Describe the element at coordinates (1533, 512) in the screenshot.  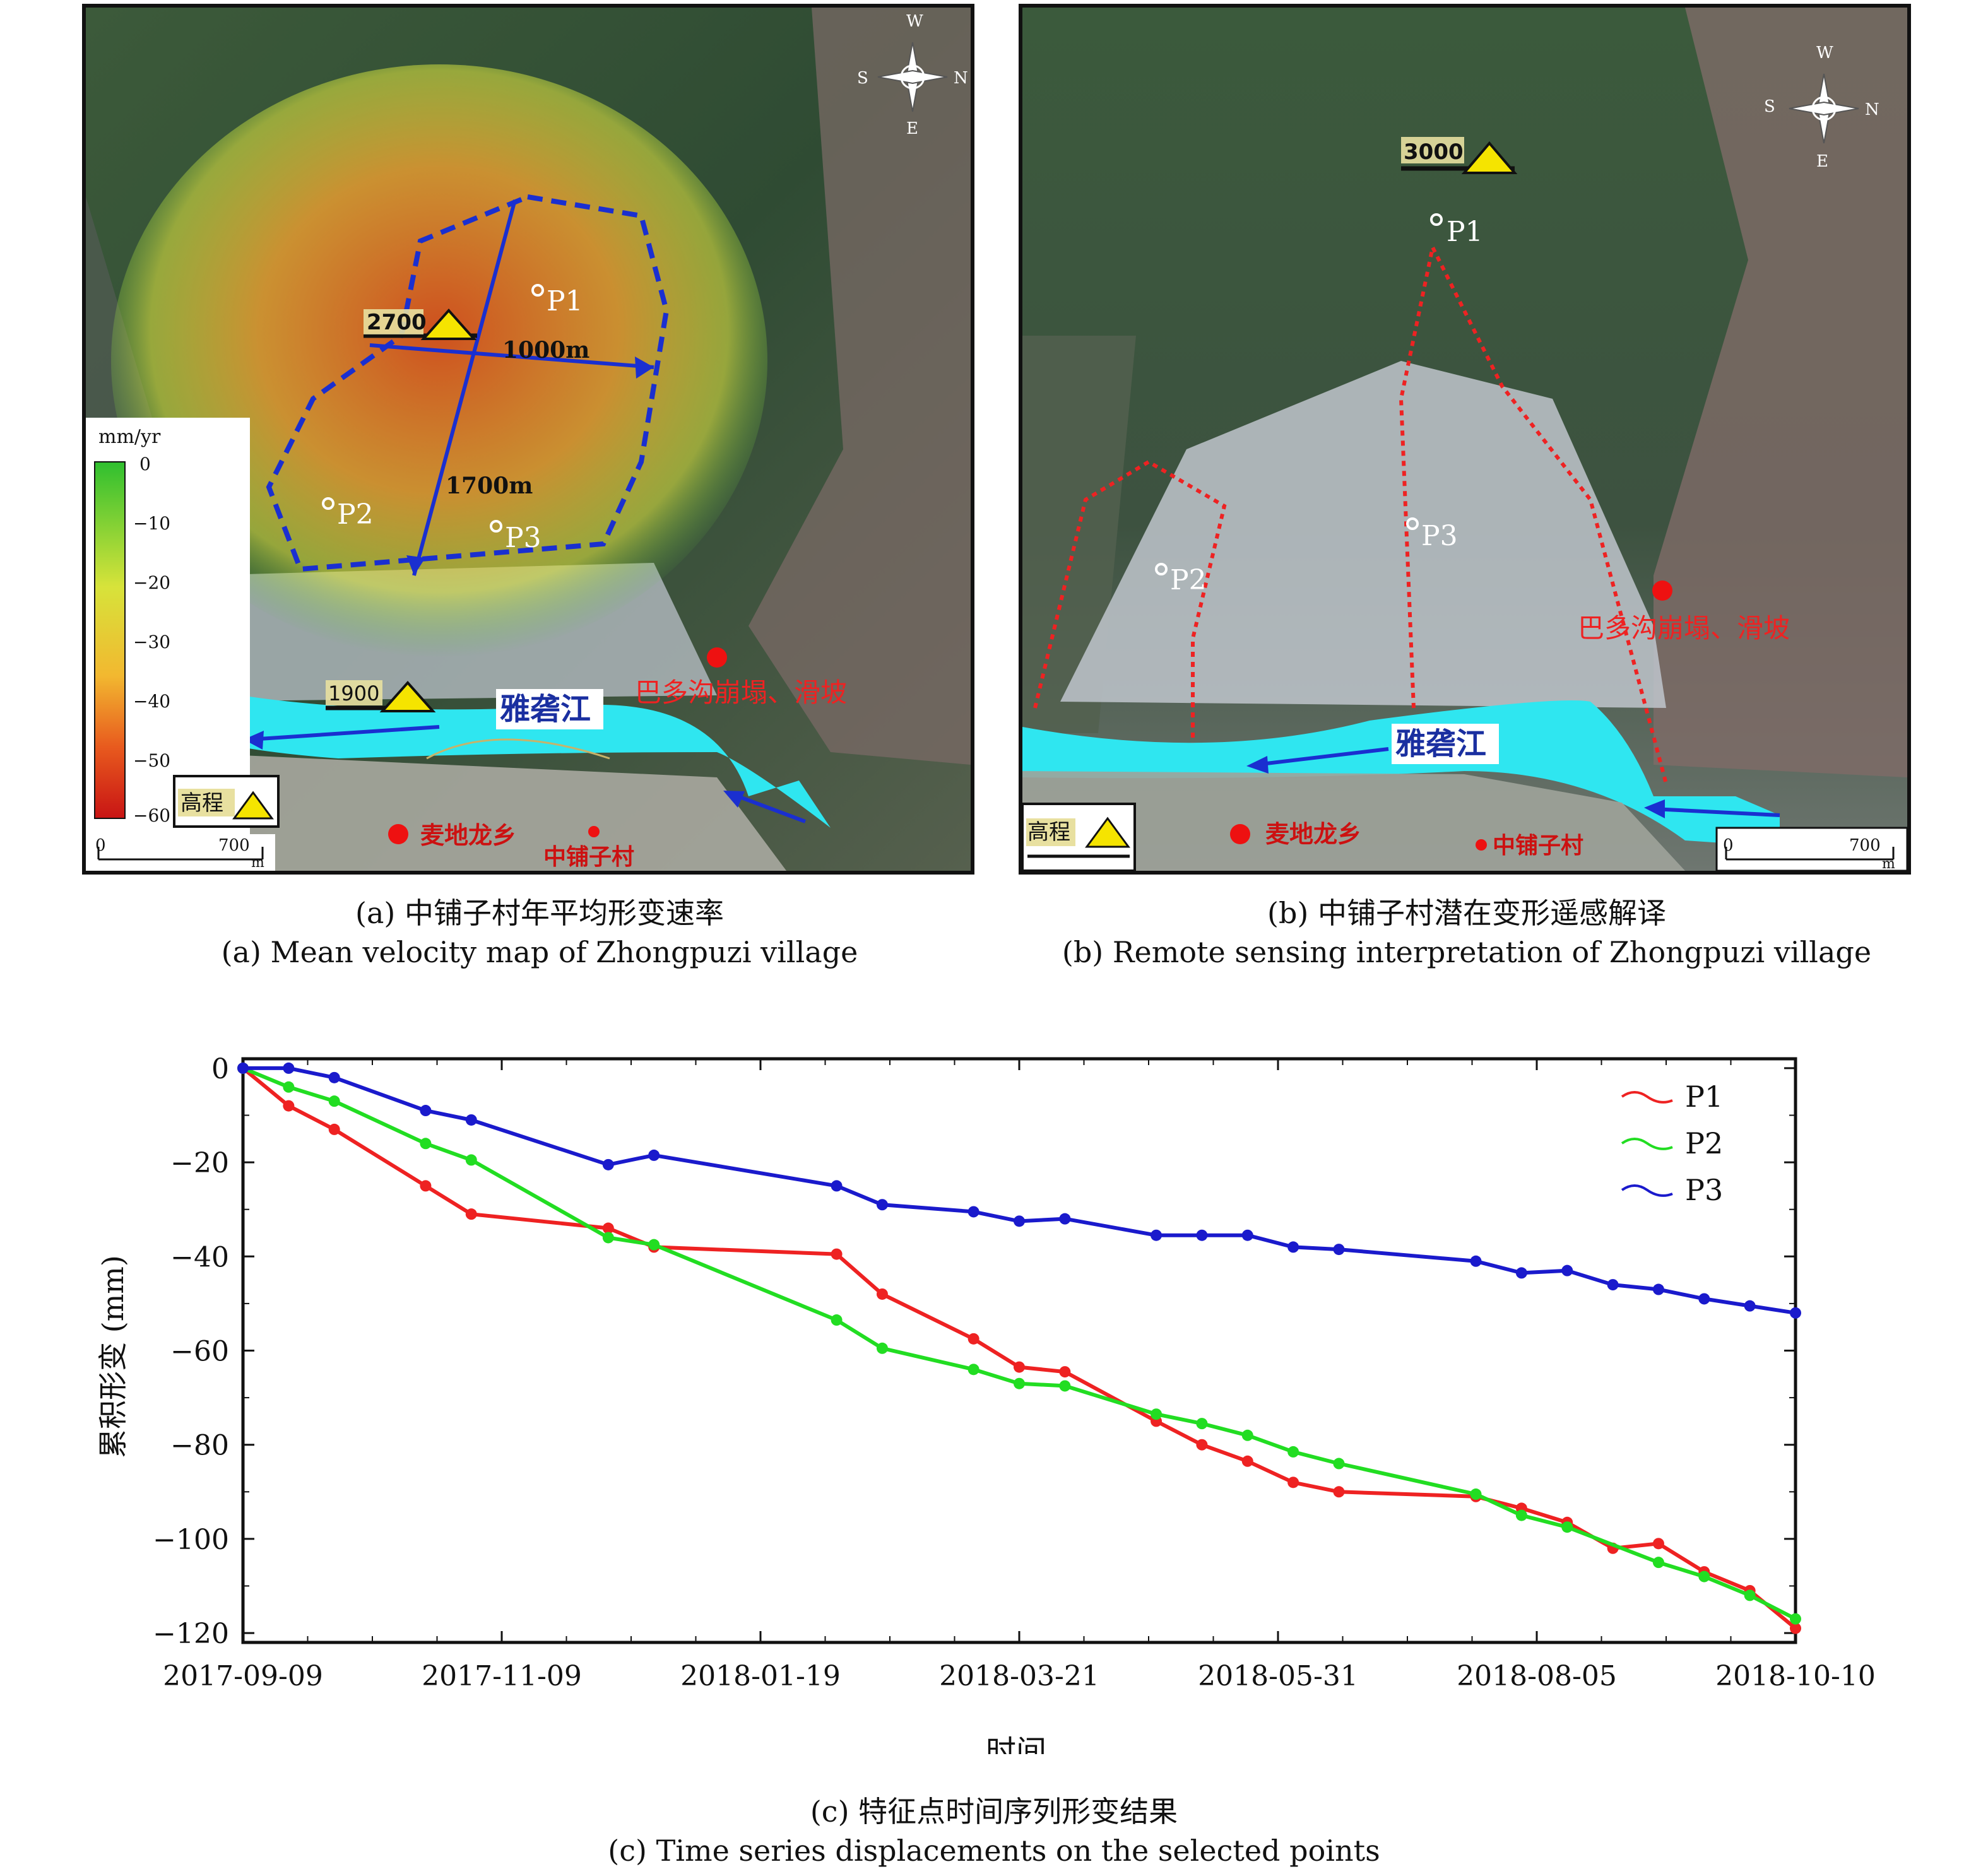
I see `landslide-boundary-p3` at that location.